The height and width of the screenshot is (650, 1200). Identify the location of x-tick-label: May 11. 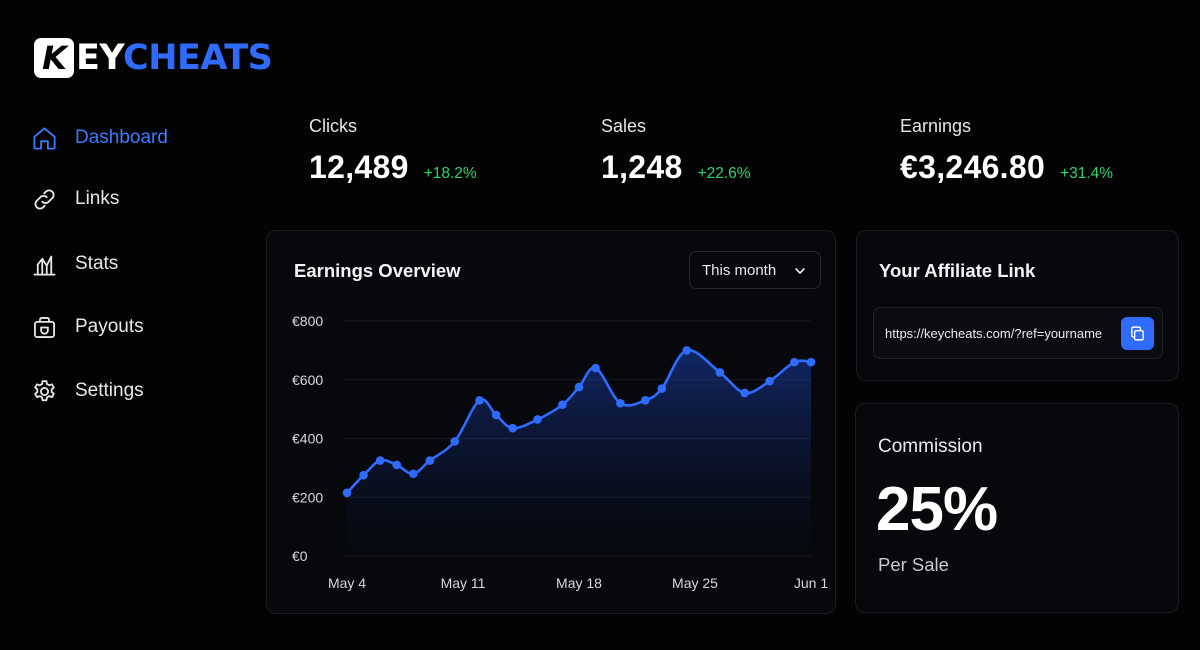
(463, 583).